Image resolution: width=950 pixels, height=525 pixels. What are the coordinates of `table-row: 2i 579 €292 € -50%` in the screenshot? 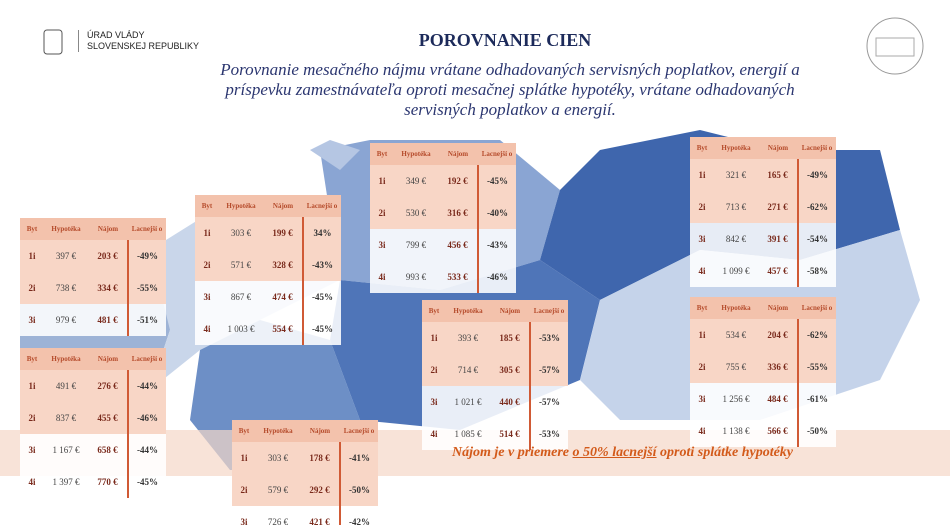 It's located at (305, 490).